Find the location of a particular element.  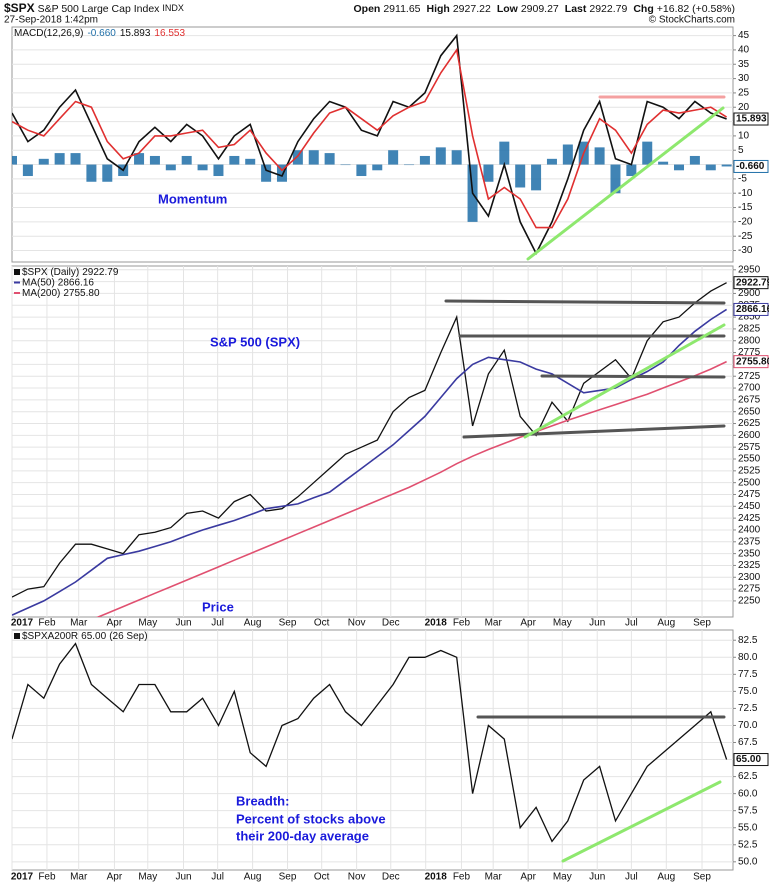

quote-label: Low is located at coordinates (508, 9).